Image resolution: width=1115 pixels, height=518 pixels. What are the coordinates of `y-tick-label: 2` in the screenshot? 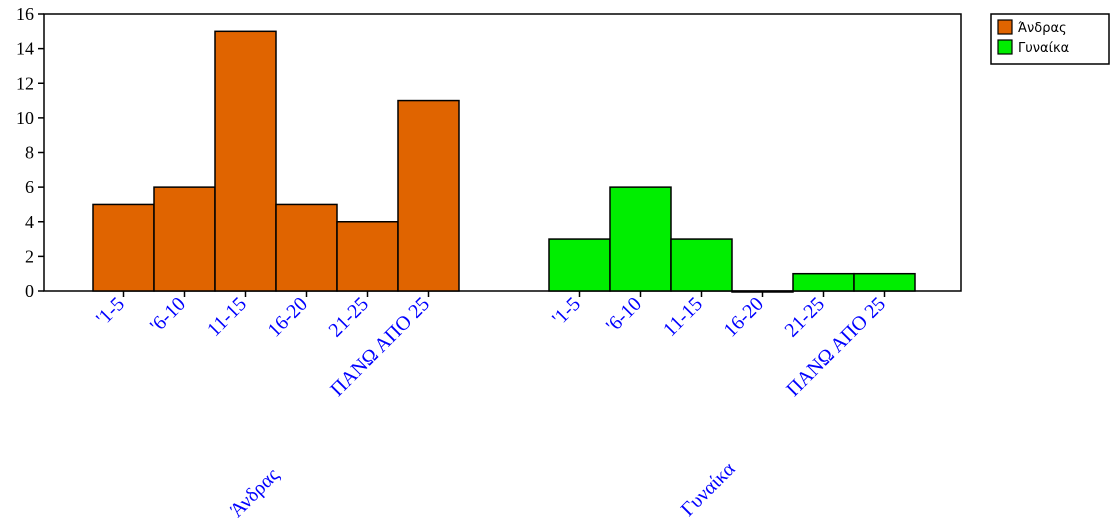 It's located at (29, 256).